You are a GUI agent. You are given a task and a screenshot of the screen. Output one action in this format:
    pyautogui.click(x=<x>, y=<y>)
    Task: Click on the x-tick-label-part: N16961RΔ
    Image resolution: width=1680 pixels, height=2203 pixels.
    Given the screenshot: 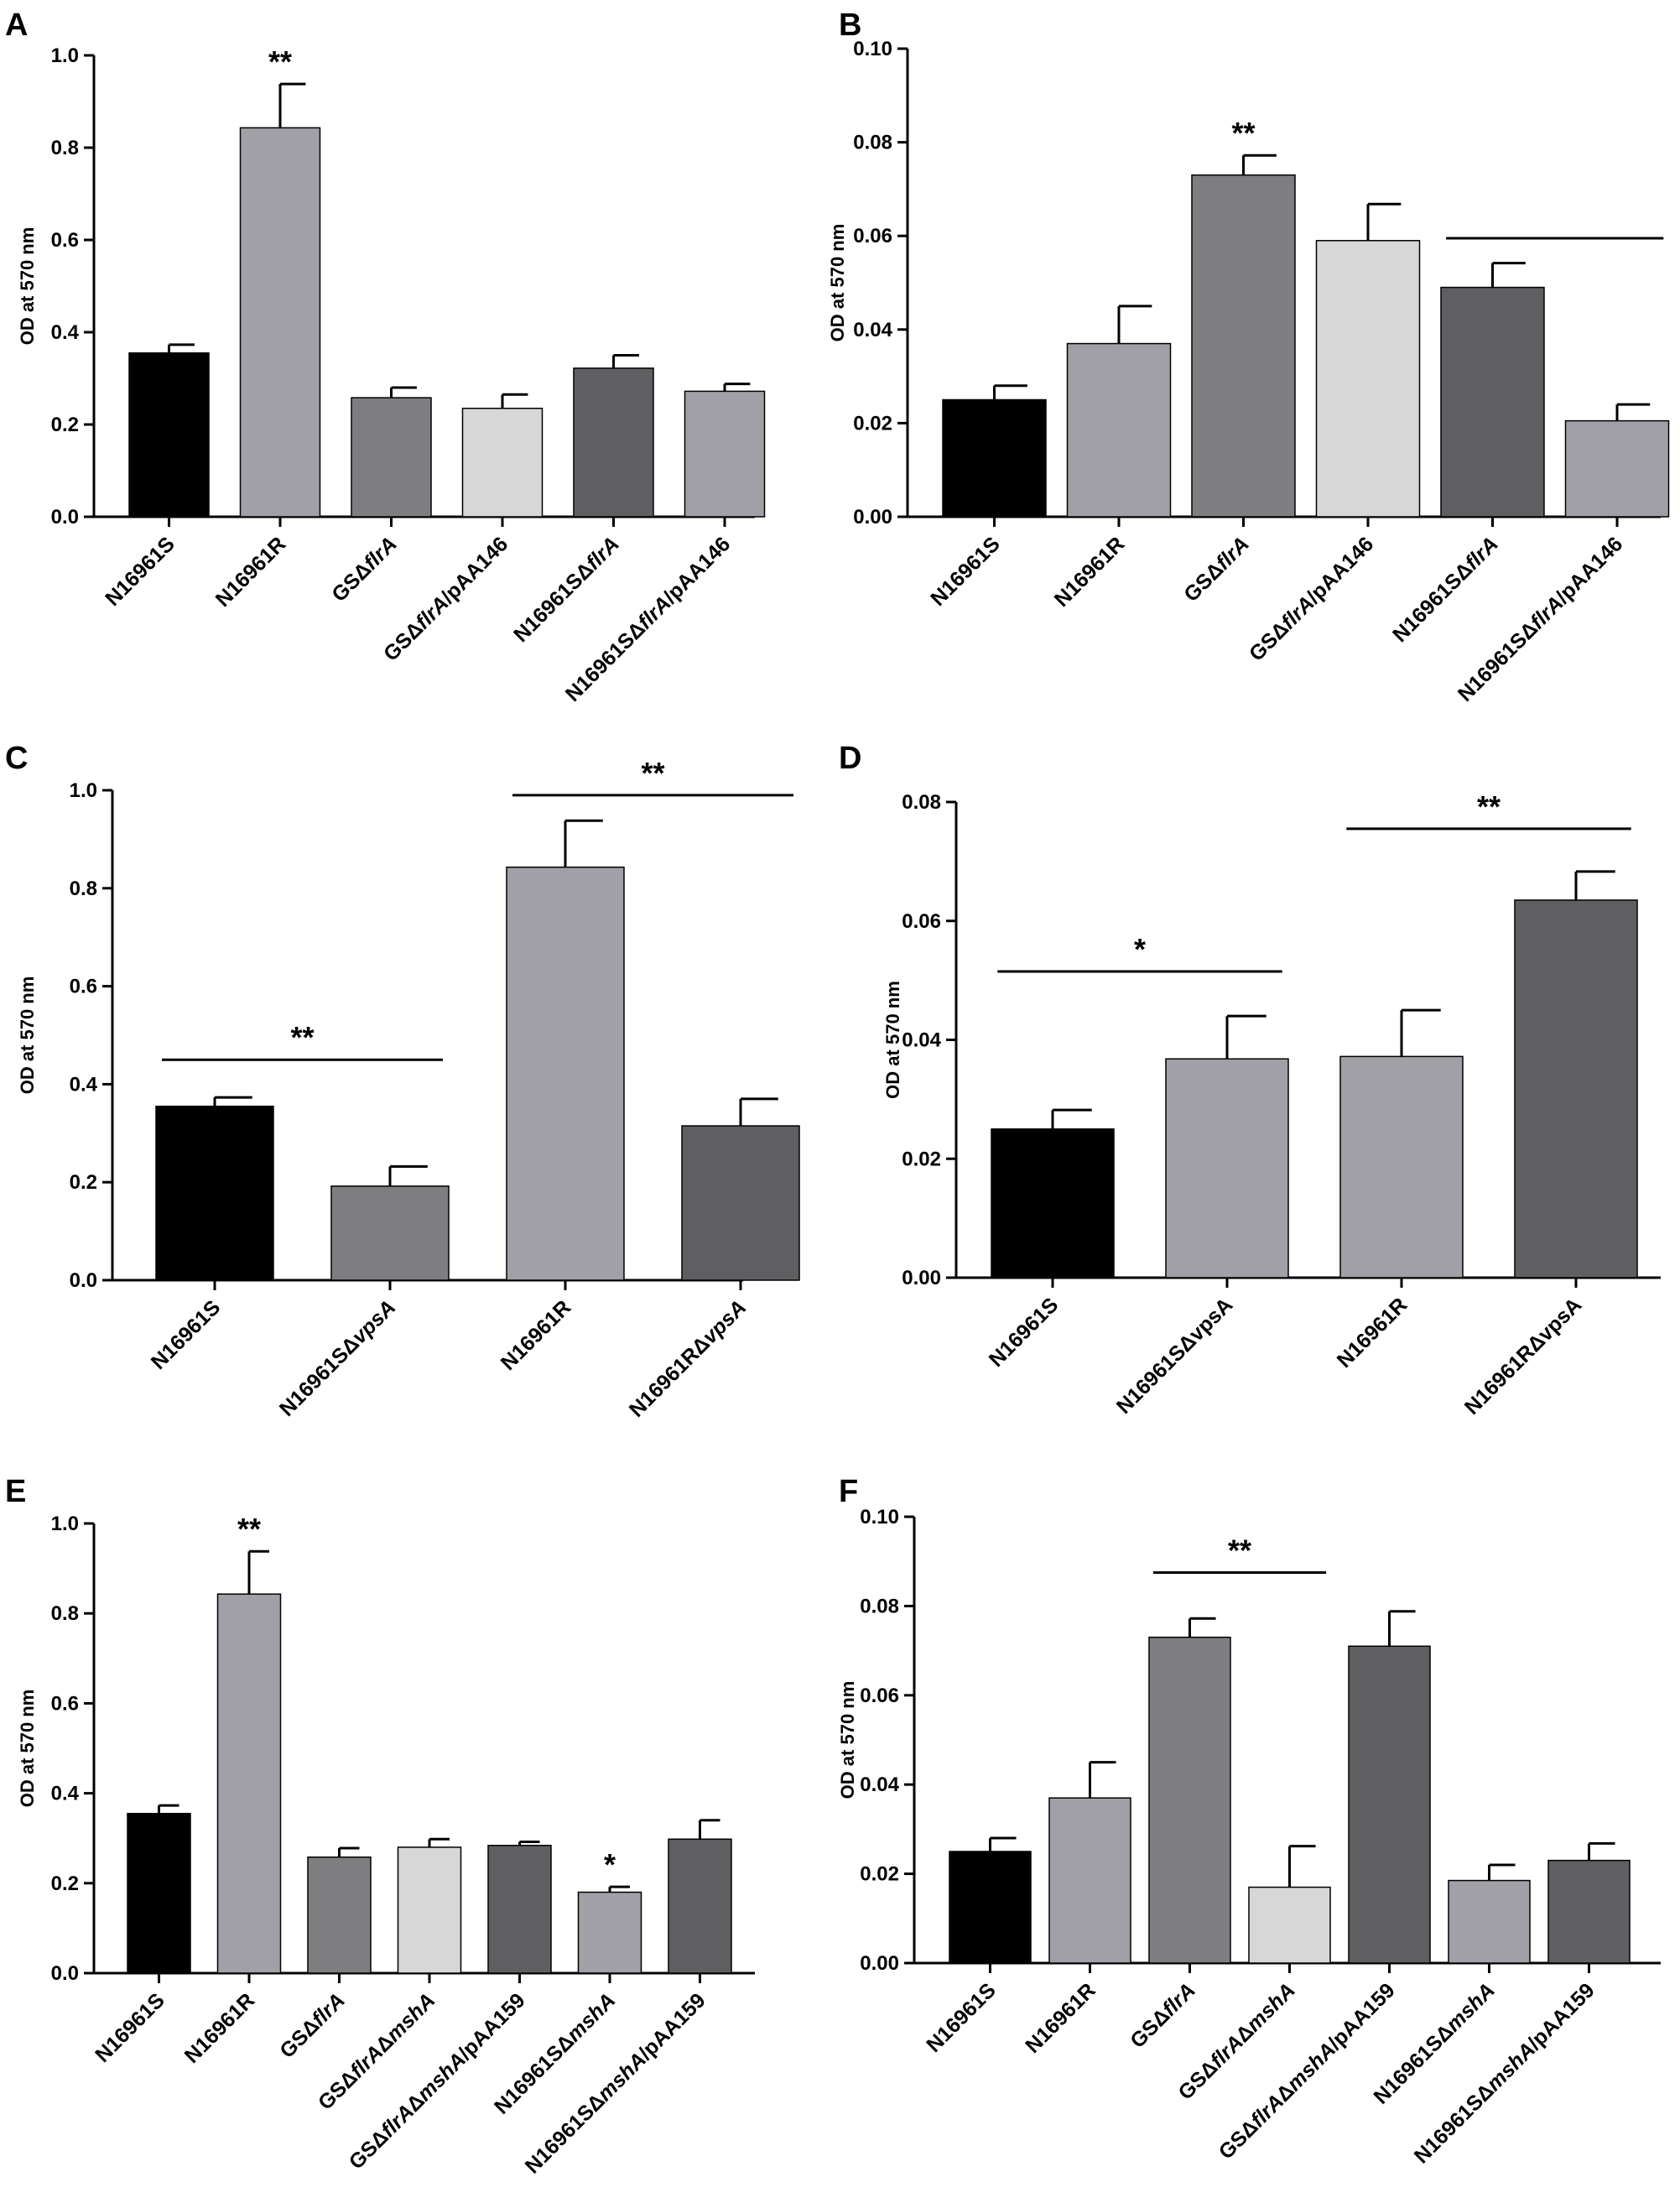 What is the action you would take?
    pyautogui.click(x=670, y=1377)
    